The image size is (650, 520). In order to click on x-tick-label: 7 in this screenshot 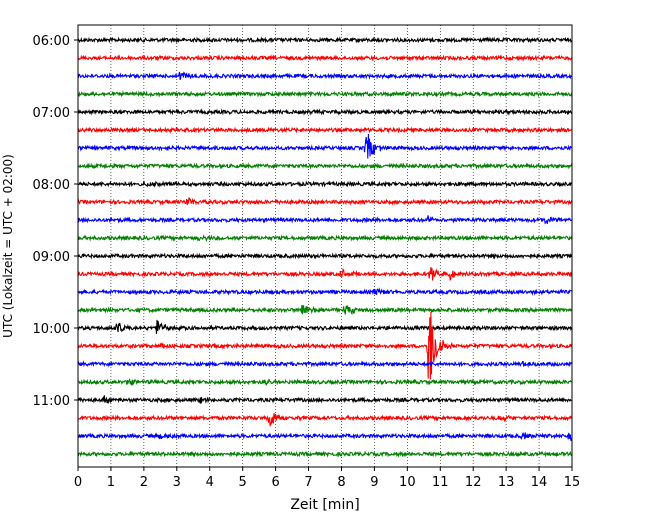, I will do `click(308, 482)`.